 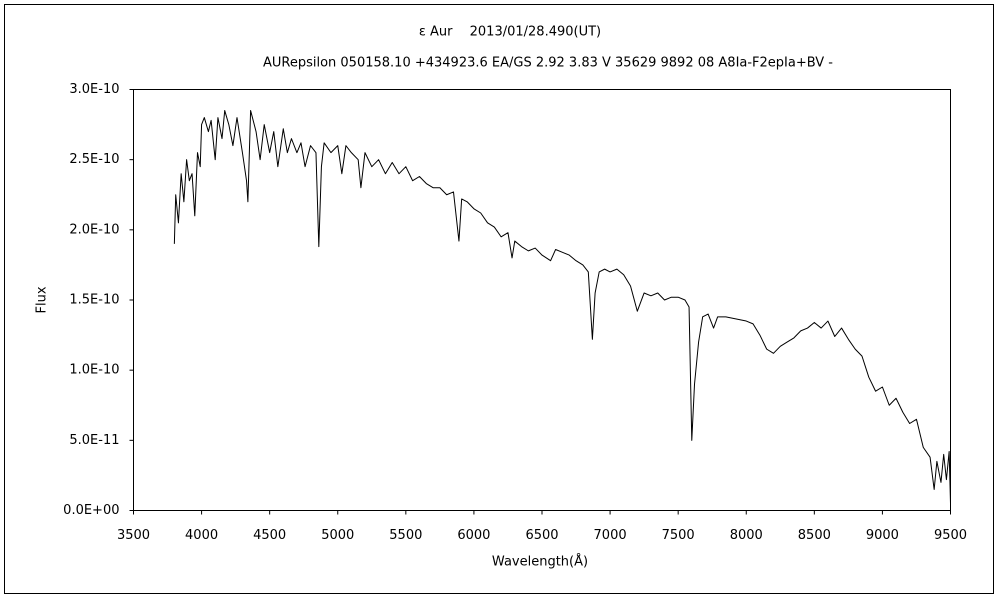 I want to click on y-axis-label: Flux, so click(x=42, y=299).